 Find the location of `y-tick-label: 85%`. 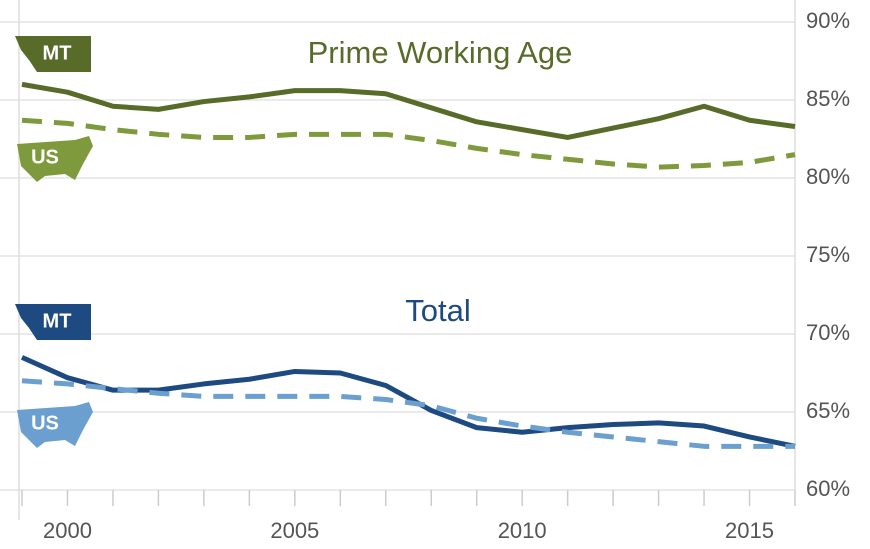

y-tick-label: 85% is located at coordinates (828, 98).